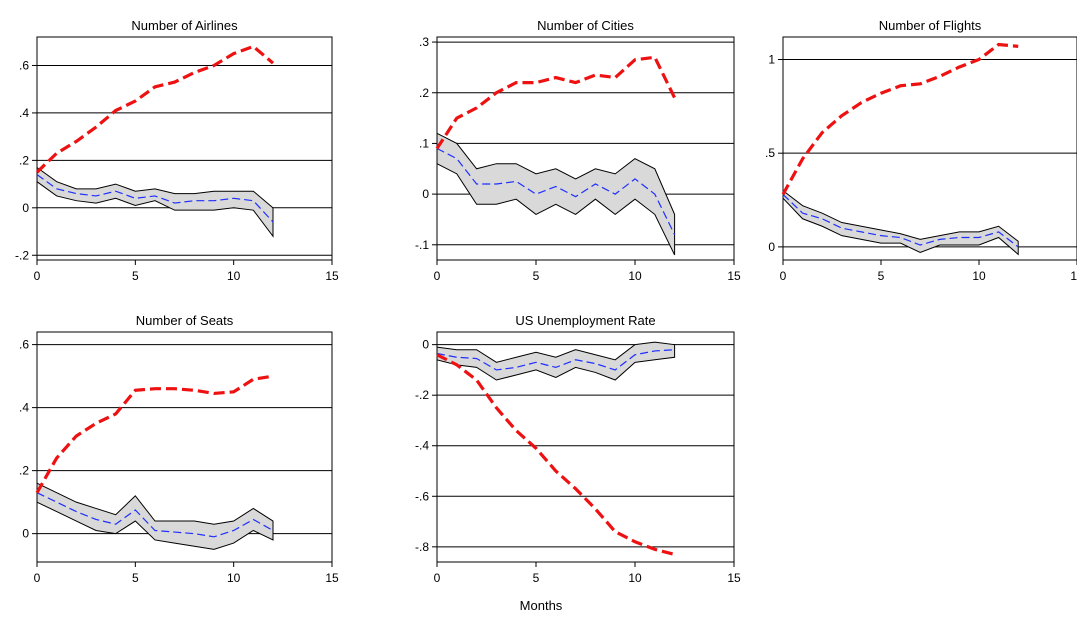 Image resolution: width=1077 pixels, height=618 pixels. I want to click on chart-panel-2: Number of Cities -.1 0 .1 .2 .3 0 5 10 15, so click(578, 150).